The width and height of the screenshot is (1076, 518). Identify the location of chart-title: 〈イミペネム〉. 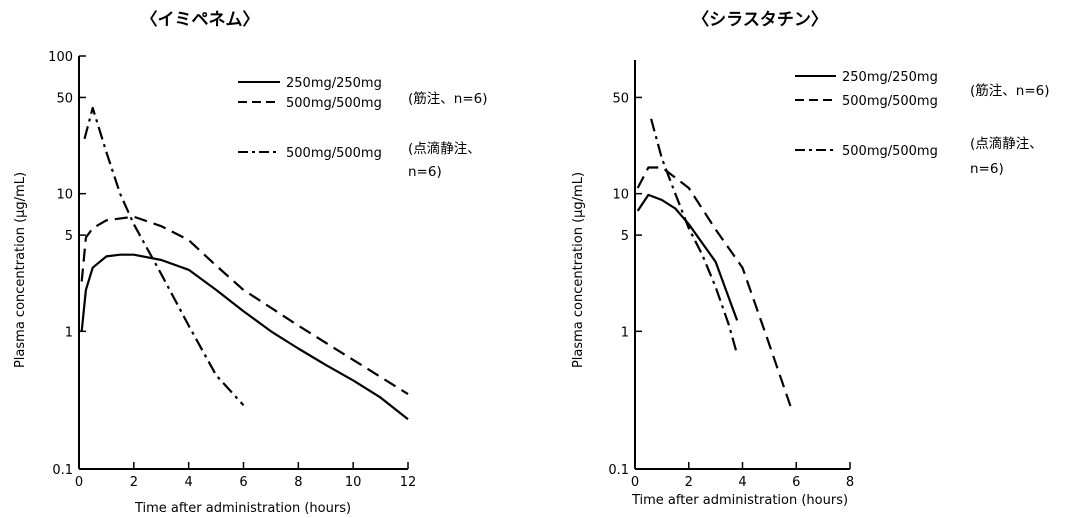
(200, 19).